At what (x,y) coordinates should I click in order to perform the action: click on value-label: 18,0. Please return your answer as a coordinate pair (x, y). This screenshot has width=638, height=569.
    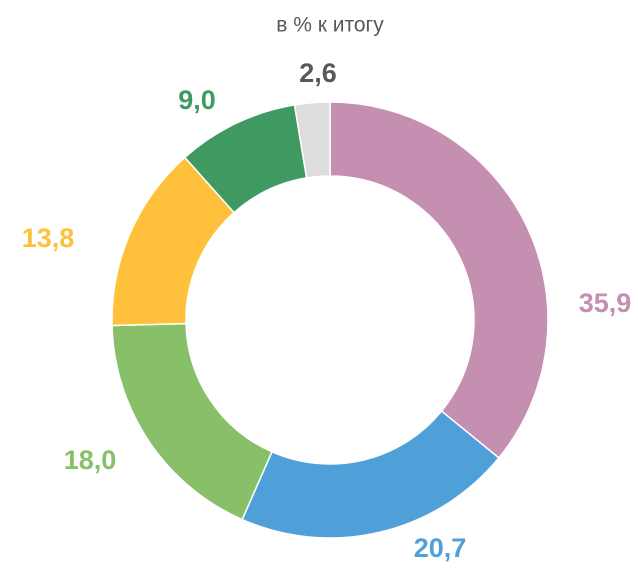
    Looking at the image, I should click on (90, 460).